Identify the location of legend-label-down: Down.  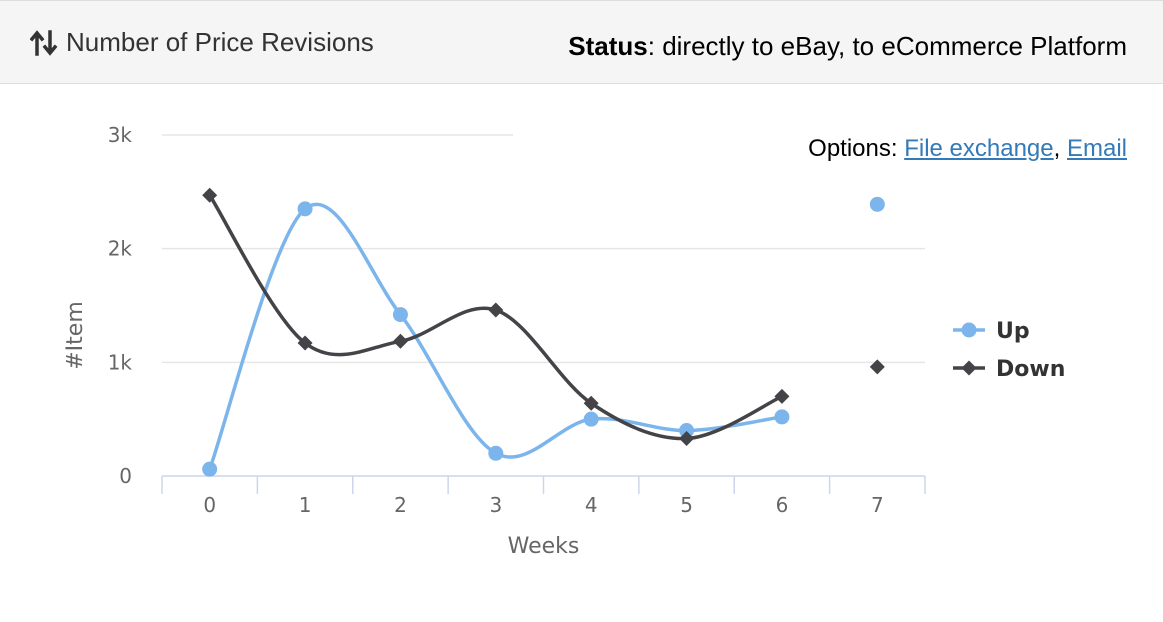
(1030, 369).